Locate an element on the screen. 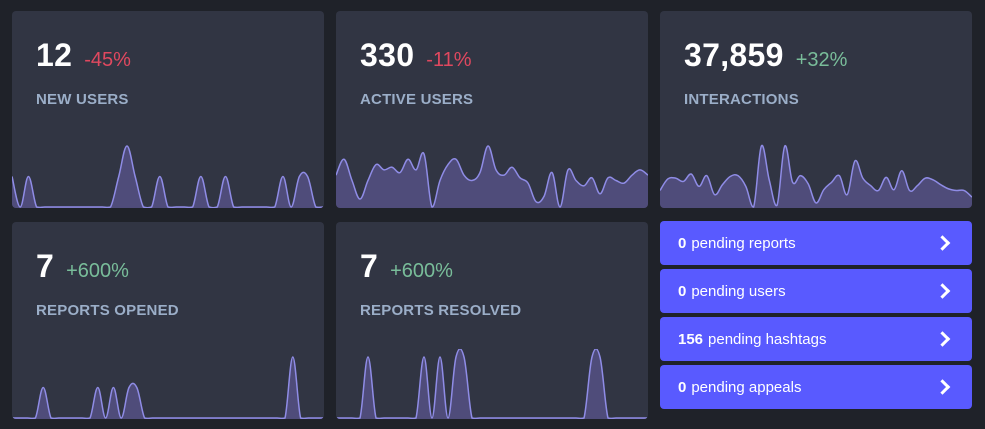 This screenshot has width=985, height=429. pending-text: pending appeals is located at coordinates (746, 387).